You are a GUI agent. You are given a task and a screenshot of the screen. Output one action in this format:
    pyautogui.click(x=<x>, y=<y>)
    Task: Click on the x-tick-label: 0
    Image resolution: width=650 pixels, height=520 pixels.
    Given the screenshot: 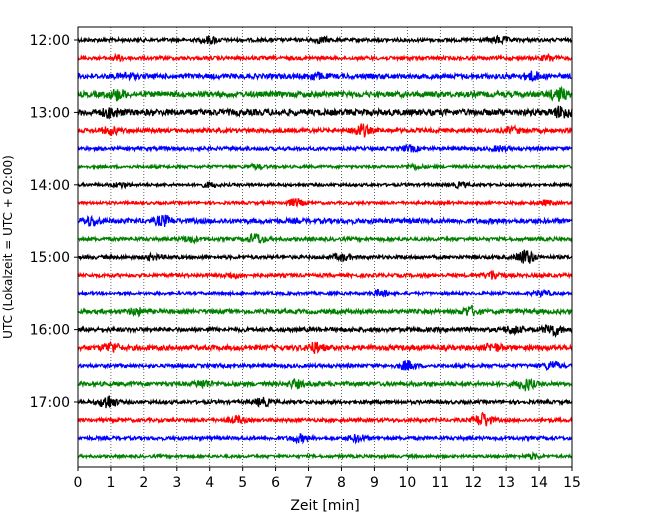 What is the action you would take?
    pyautogui.click(x=78, y=483)
    